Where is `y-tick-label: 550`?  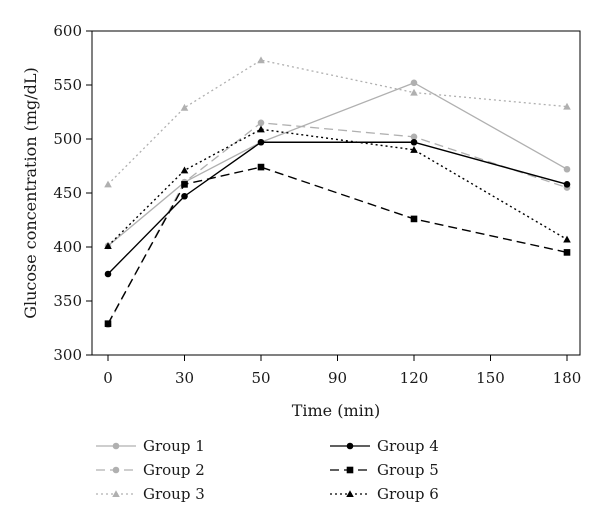
y-tick-label: 550 is located at coordinates (67, 85).